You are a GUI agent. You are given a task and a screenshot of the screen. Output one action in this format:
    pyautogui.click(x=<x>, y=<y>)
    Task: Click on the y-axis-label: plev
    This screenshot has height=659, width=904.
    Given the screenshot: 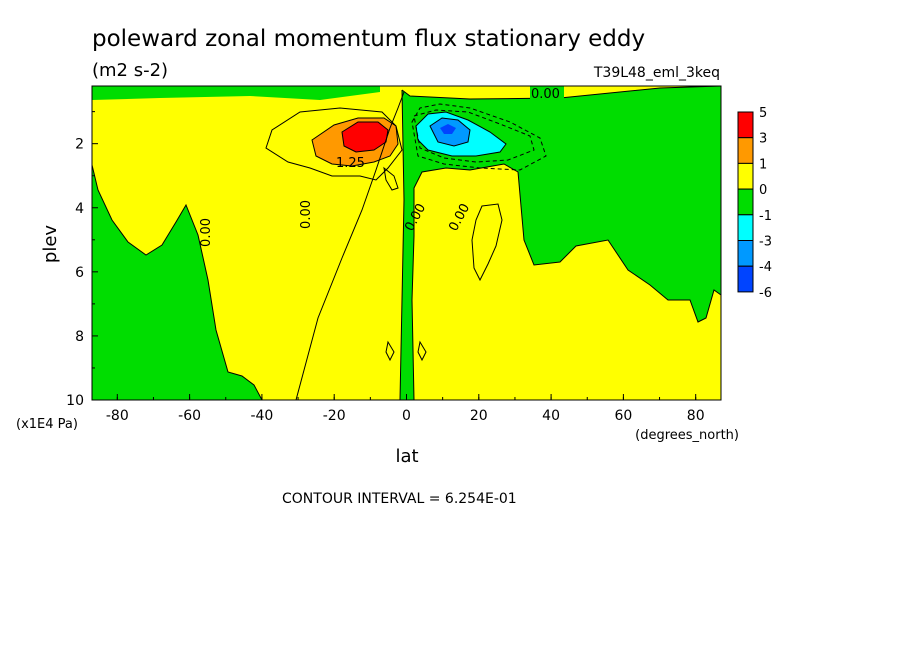 What is the action you would take?
    pyautogui.click(x=50, y=244)
    